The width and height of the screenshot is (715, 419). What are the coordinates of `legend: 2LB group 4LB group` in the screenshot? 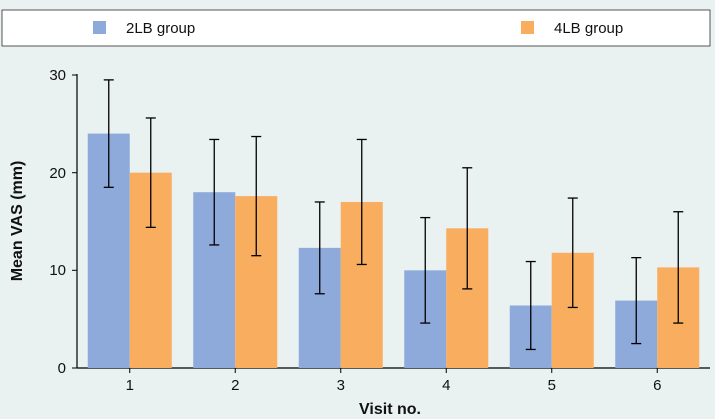 It's located at (356, 28).